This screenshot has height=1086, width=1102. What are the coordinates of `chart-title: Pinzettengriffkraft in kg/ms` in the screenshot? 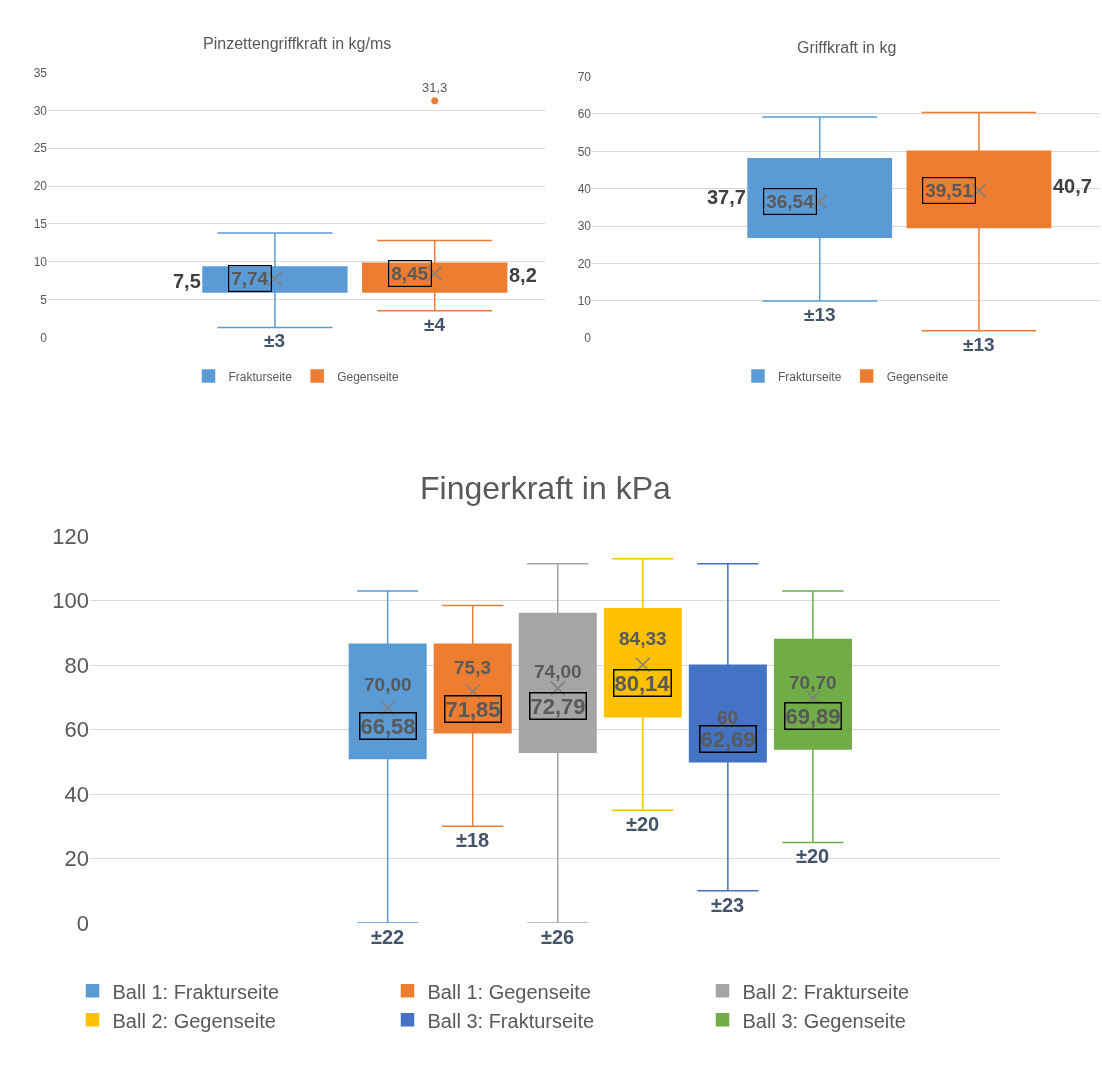 It's located at (297, 43).